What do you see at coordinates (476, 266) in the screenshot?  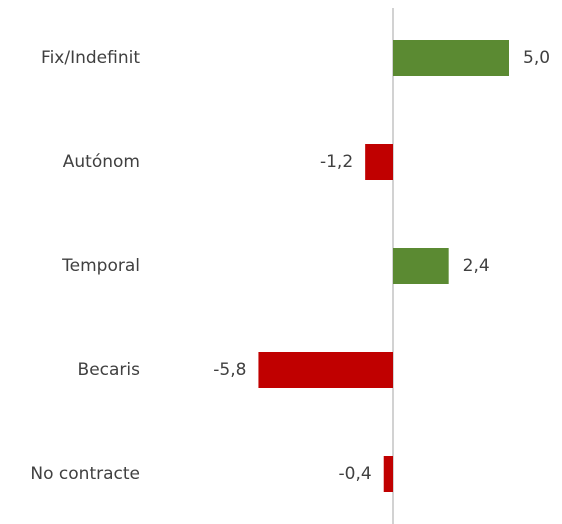 I see `value-label: 2,4` at bounding box center [476, 266].